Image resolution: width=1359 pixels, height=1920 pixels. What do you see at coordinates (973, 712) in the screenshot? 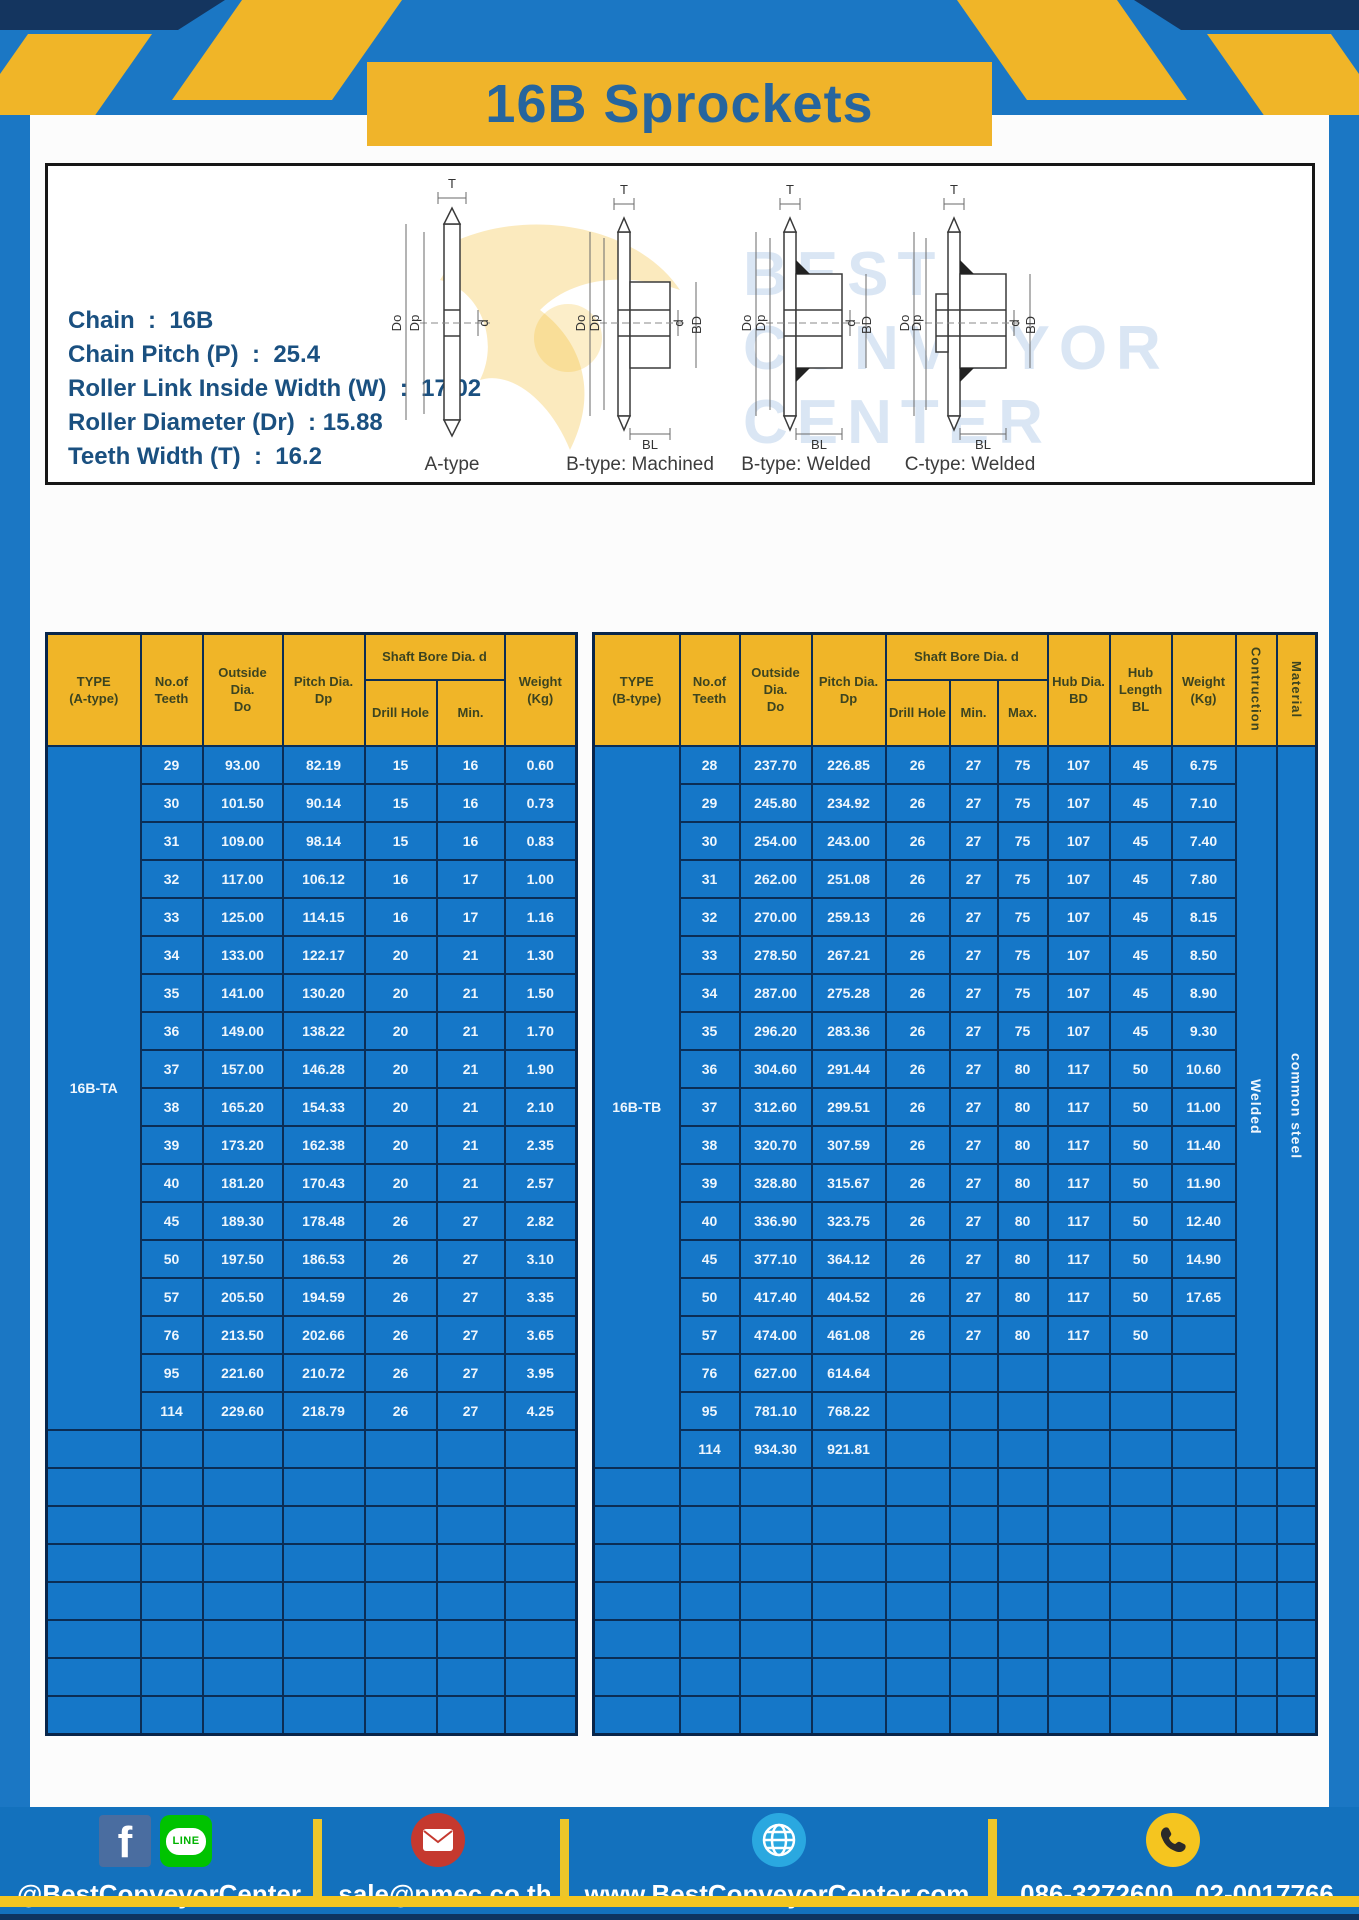
I see `col-header-min: Min.` at bounding box center [973, 712].